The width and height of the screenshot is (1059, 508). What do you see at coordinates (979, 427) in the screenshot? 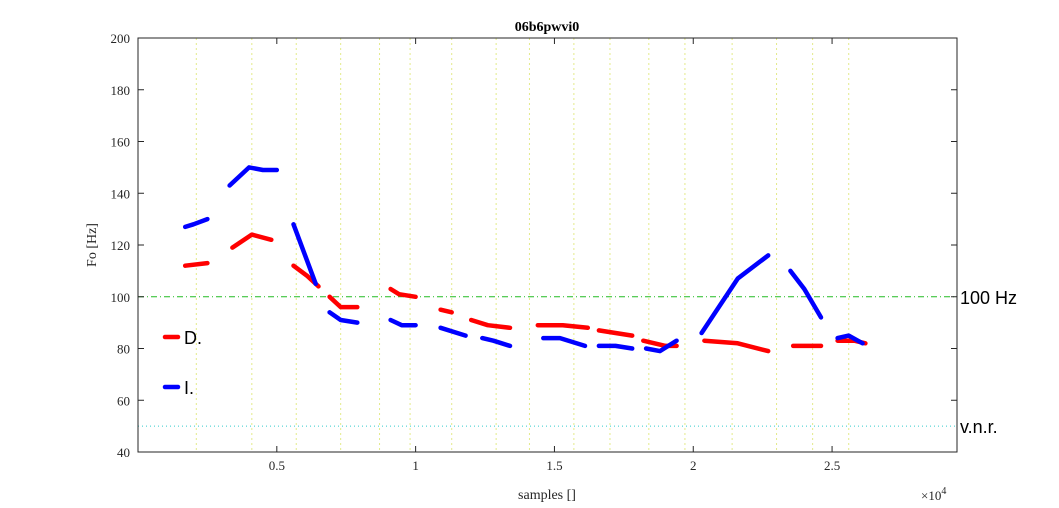
I see `reference-label-1: v.n.r.` at bounding box center [979, 427].